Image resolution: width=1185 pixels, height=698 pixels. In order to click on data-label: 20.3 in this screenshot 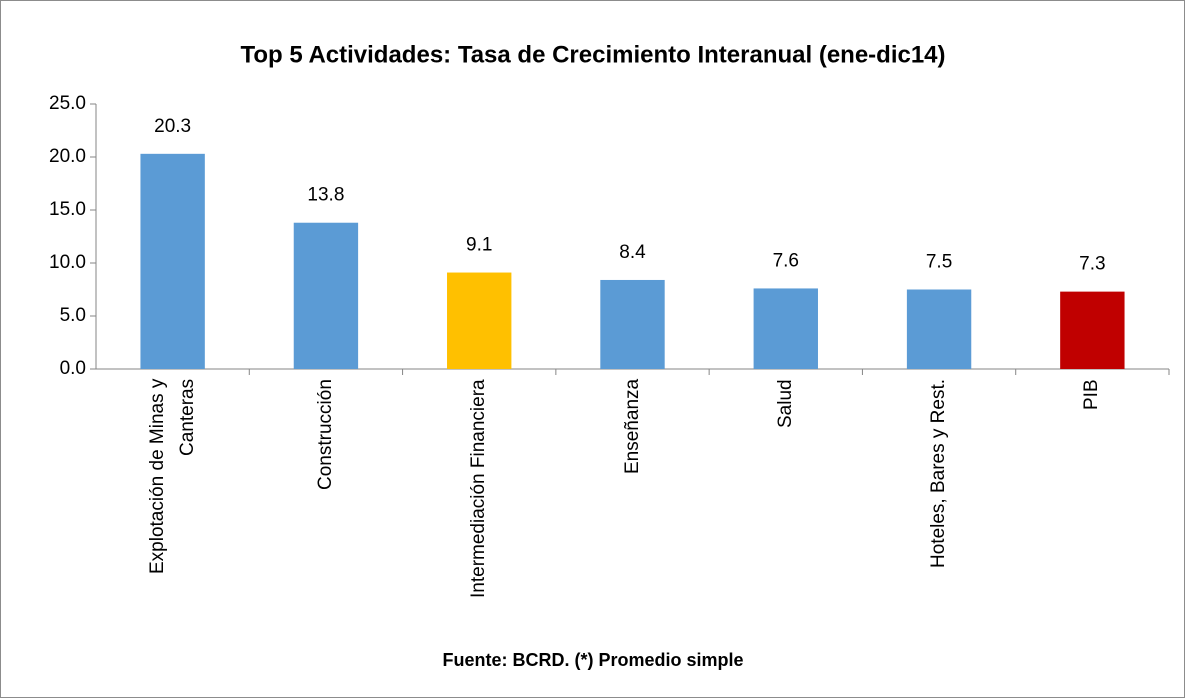, I will do `click(172, 126)`.